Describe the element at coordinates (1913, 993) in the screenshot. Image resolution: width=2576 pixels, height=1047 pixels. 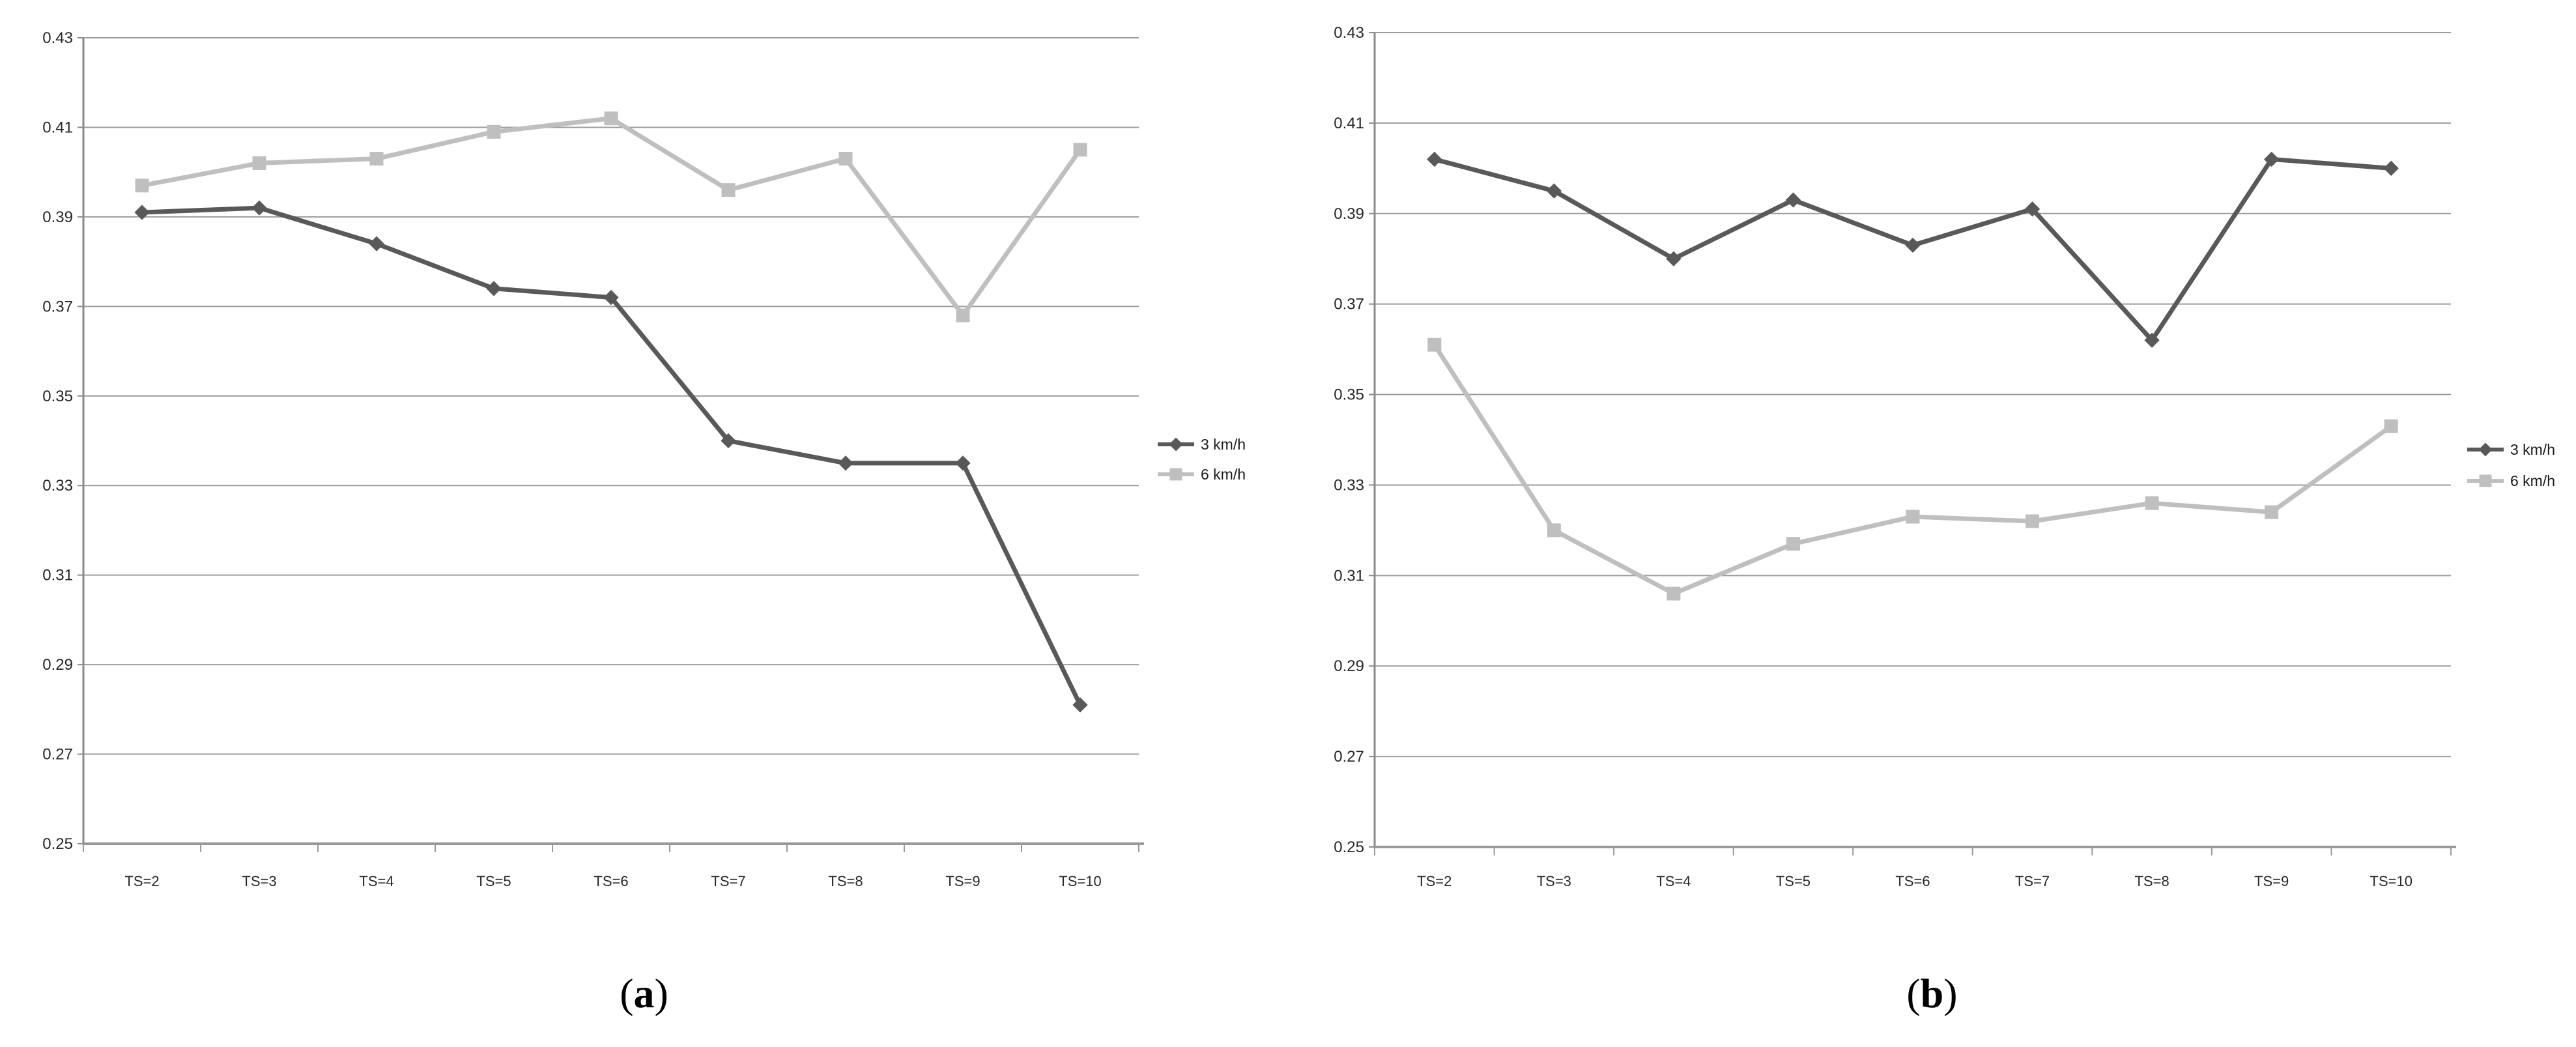
I see `caption-b-open-paren: (` at that location.